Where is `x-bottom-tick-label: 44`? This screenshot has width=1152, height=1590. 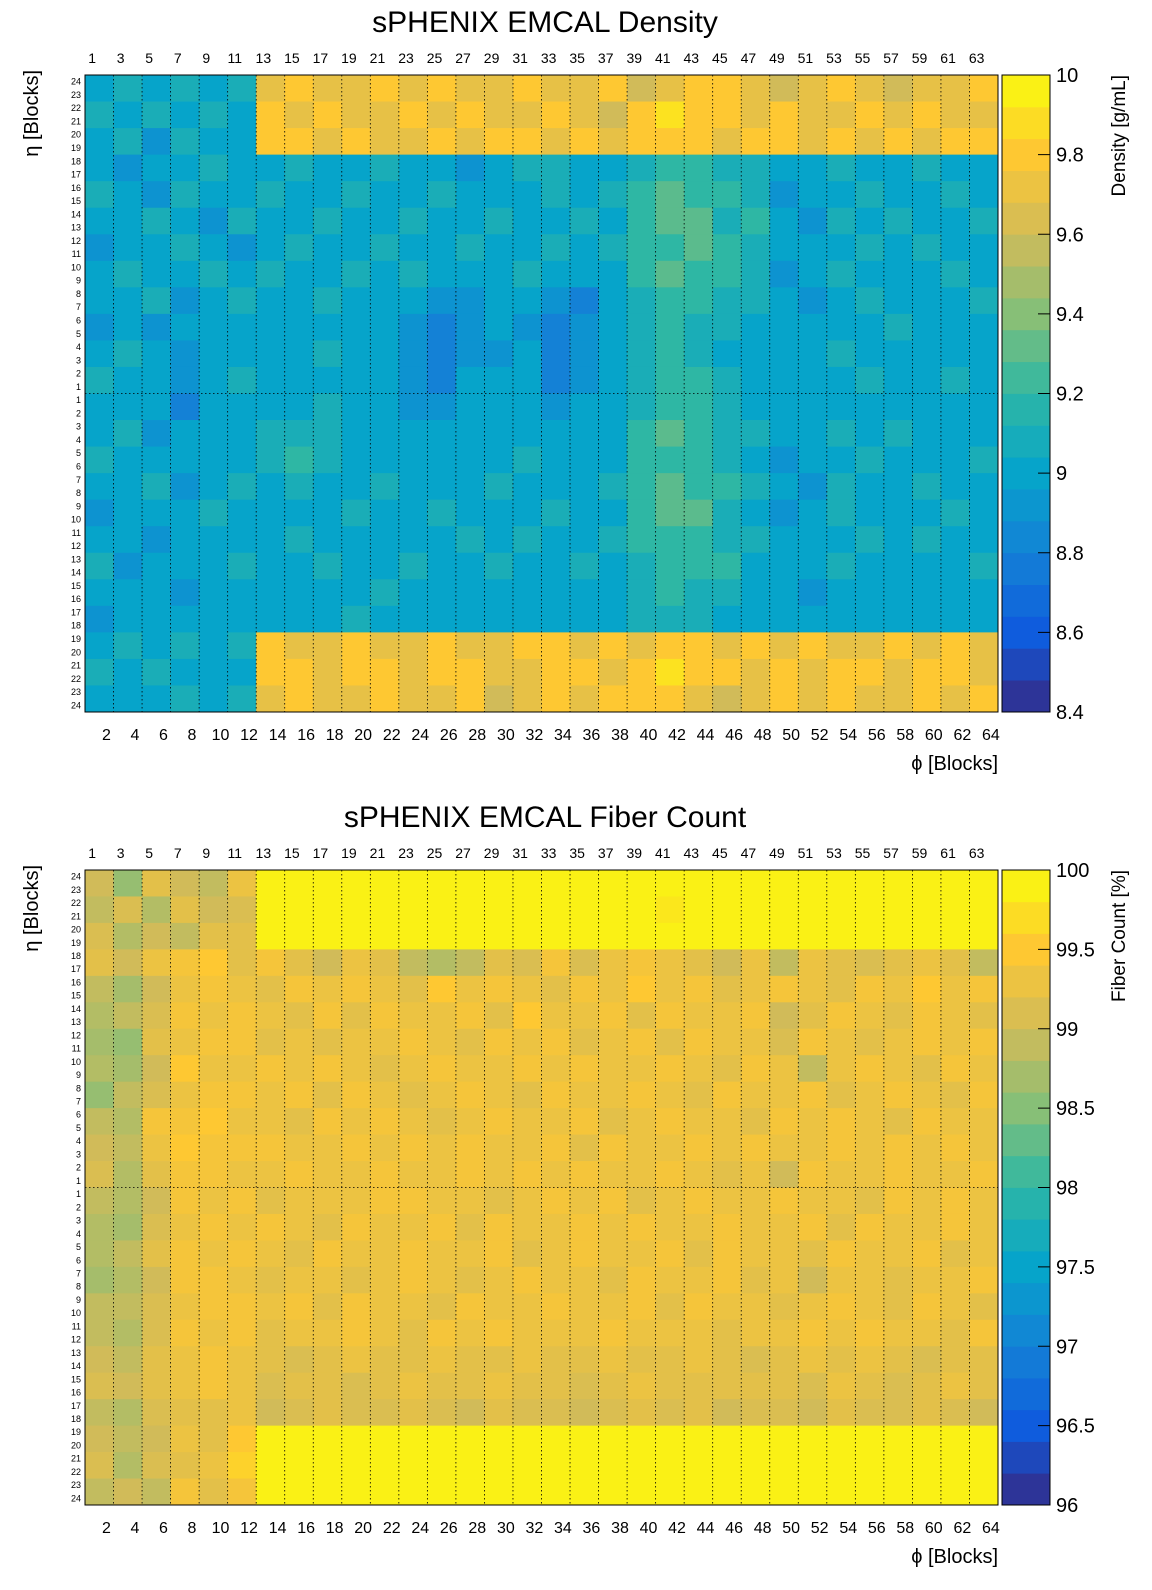 x-bottom-tick-label: 44 is located at coordinates (706, 735).